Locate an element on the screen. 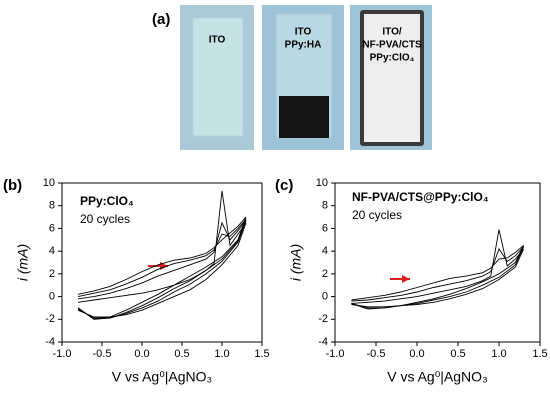  photo-caption: PPy:ClO₄ is located at coordinates (392, 58).